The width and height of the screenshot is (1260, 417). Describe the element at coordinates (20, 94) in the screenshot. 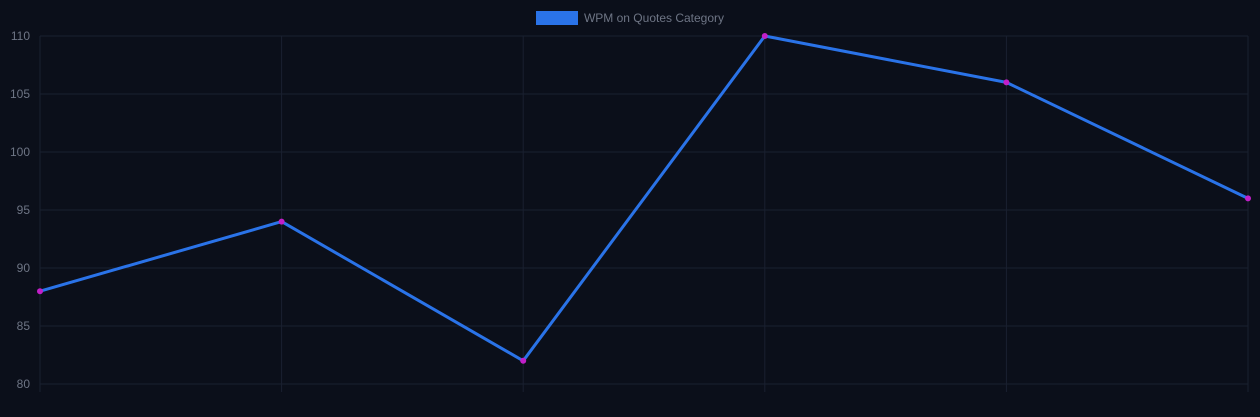

I see `y-tick-label: 105` at that location.